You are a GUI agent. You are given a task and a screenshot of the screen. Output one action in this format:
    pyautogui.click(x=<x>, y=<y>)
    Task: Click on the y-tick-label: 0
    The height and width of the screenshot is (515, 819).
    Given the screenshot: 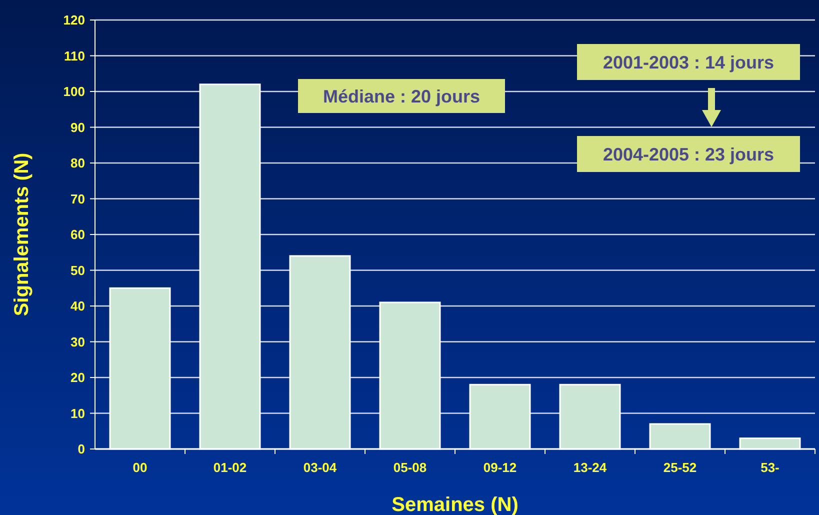 What is the action you would take?
    pyautogui.click(x=81, y=449)
    